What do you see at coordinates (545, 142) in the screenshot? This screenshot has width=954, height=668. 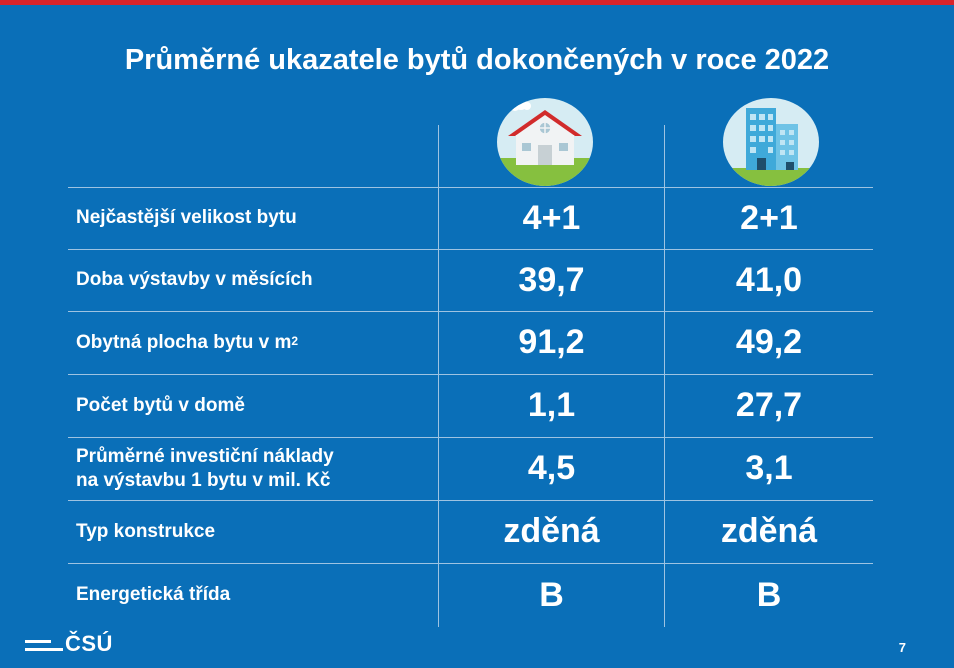 I see `family-house-icon` at bounding box center [545, 142].